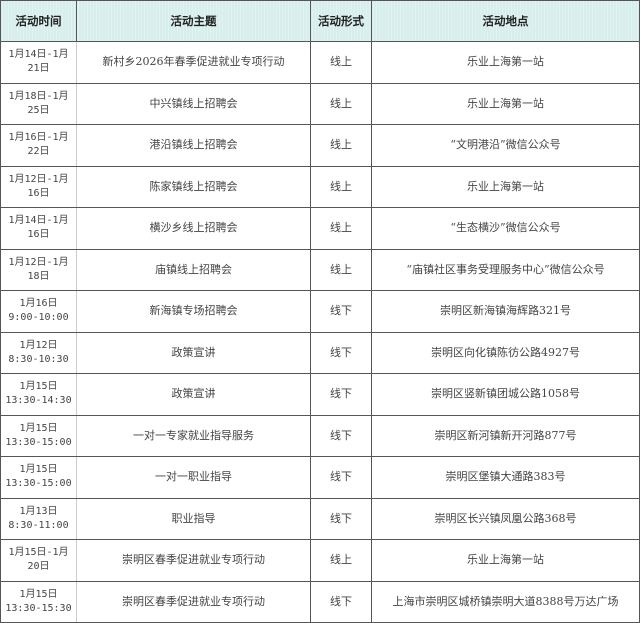 Image resolution: width=640 pixels, height=623 pixels. What do you see at coordinates (193, 21) in the screenshot?
I see `header-topic: 活动主题` at bounding box center [193, 21].